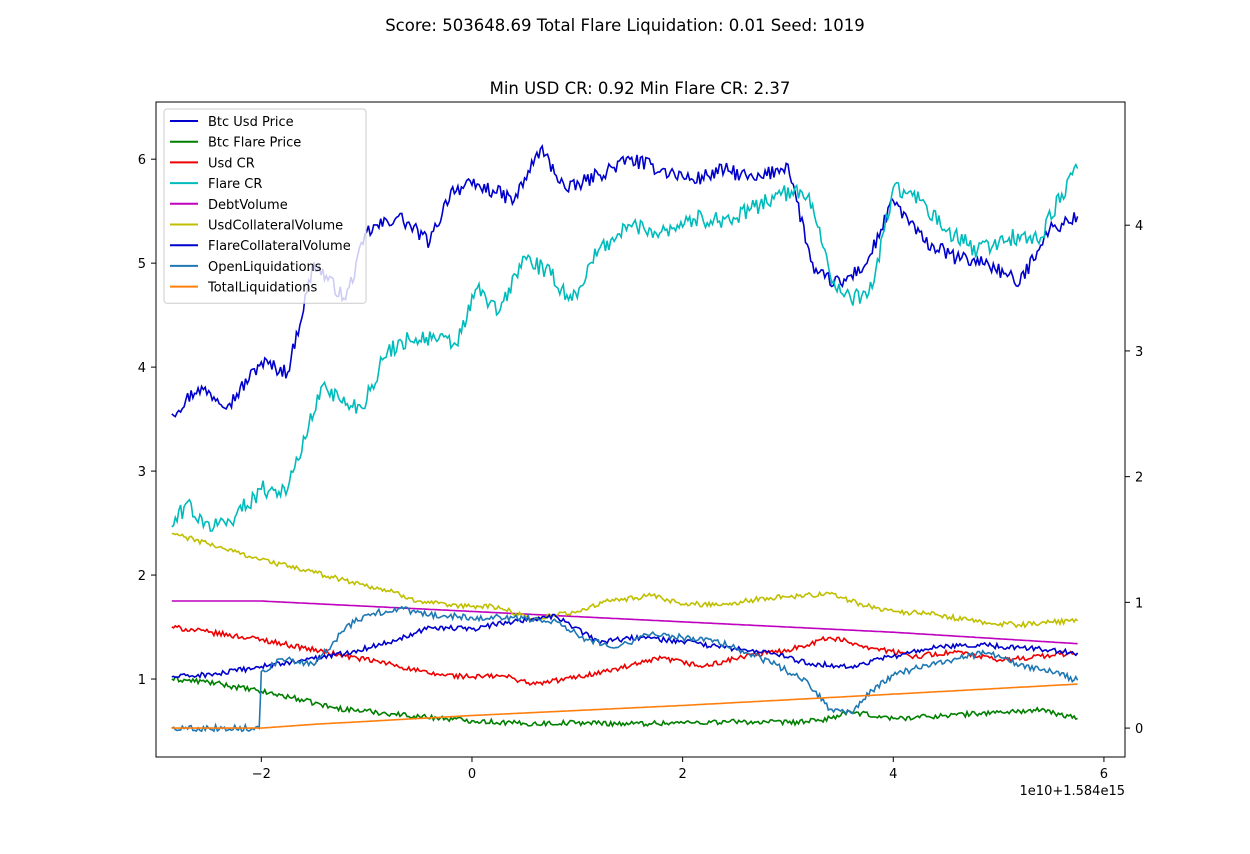  What do you see at coordinates (624, 622) in the screenshot?
I see `series-line-debt-volume` at bounding box center [624, 622].